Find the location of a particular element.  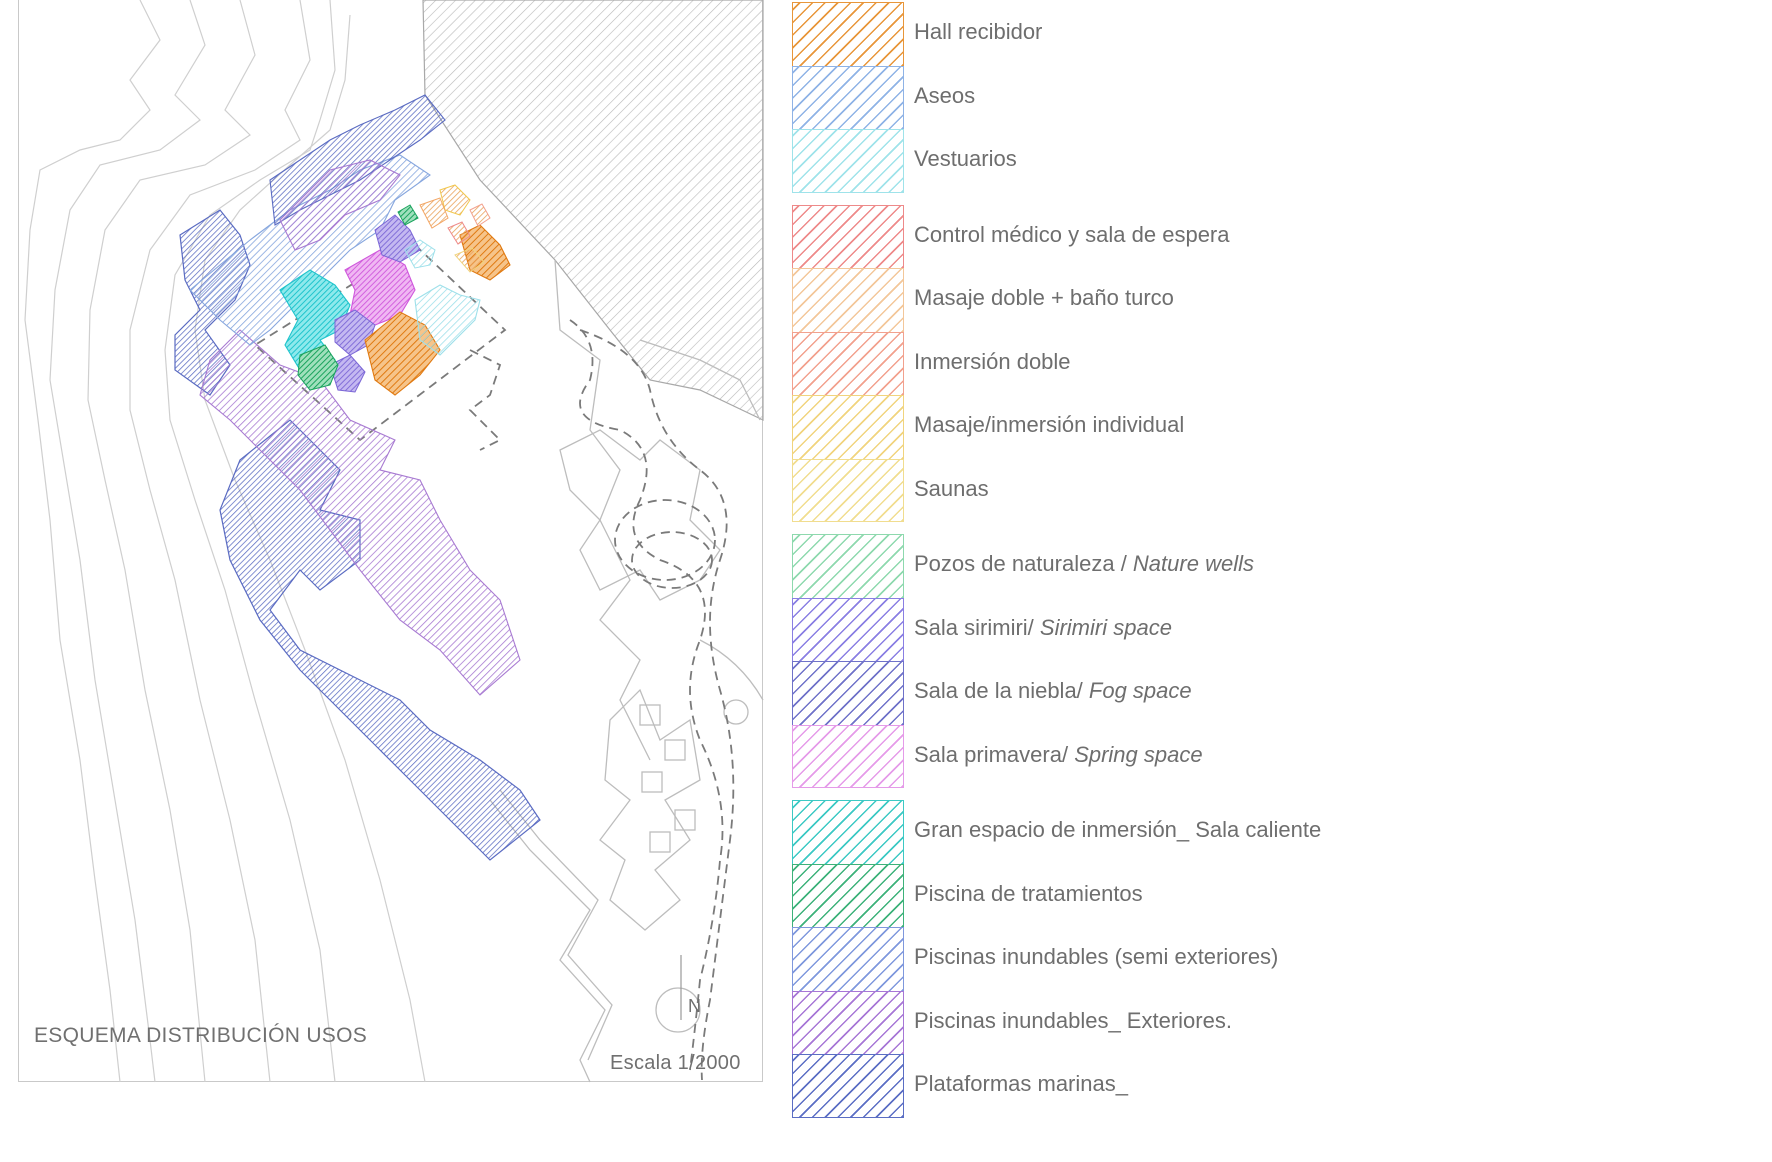

legend-label-en: Nature wells is located at coordinates (1193, 563).